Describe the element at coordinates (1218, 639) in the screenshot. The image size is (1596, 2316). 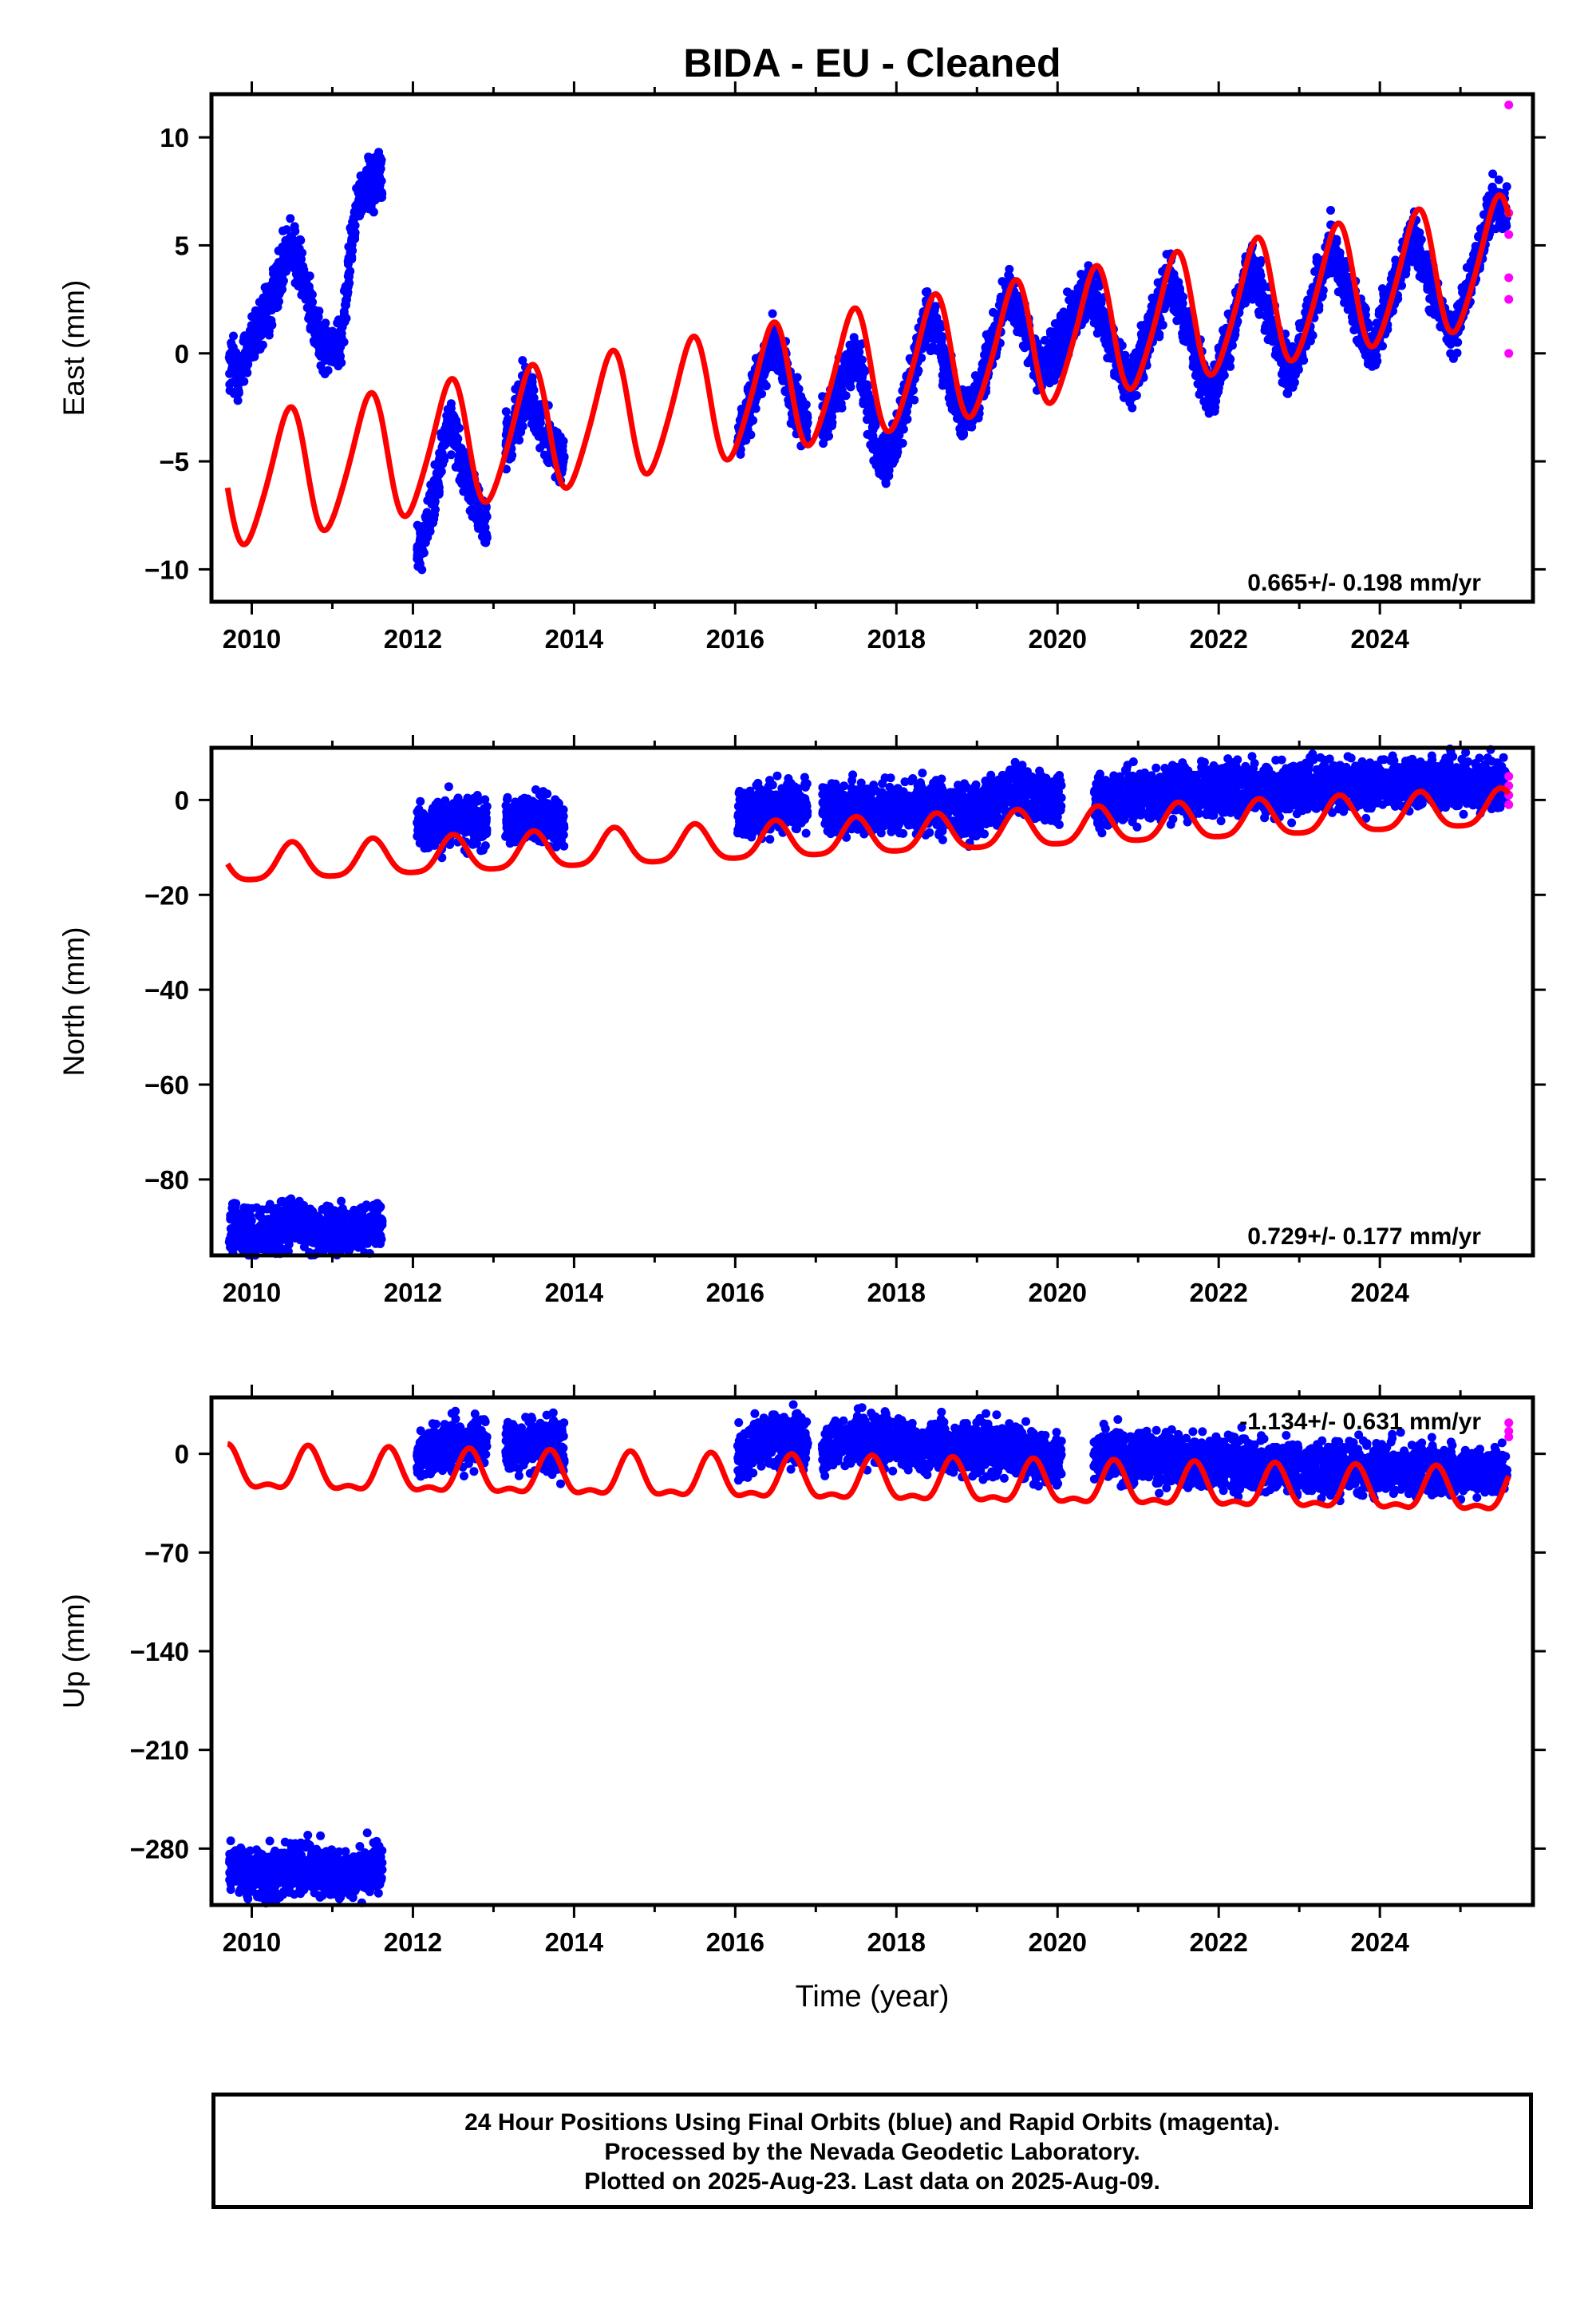
I see `east-x-tick-label: 2022` at that location.